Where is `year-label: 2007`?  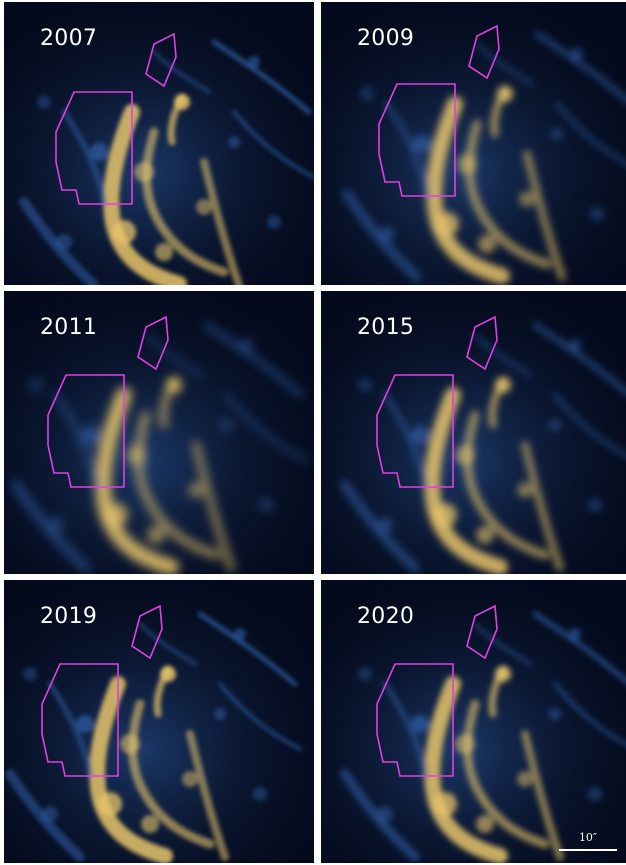
year-label: 2007 is located at coordinates (69, 38).